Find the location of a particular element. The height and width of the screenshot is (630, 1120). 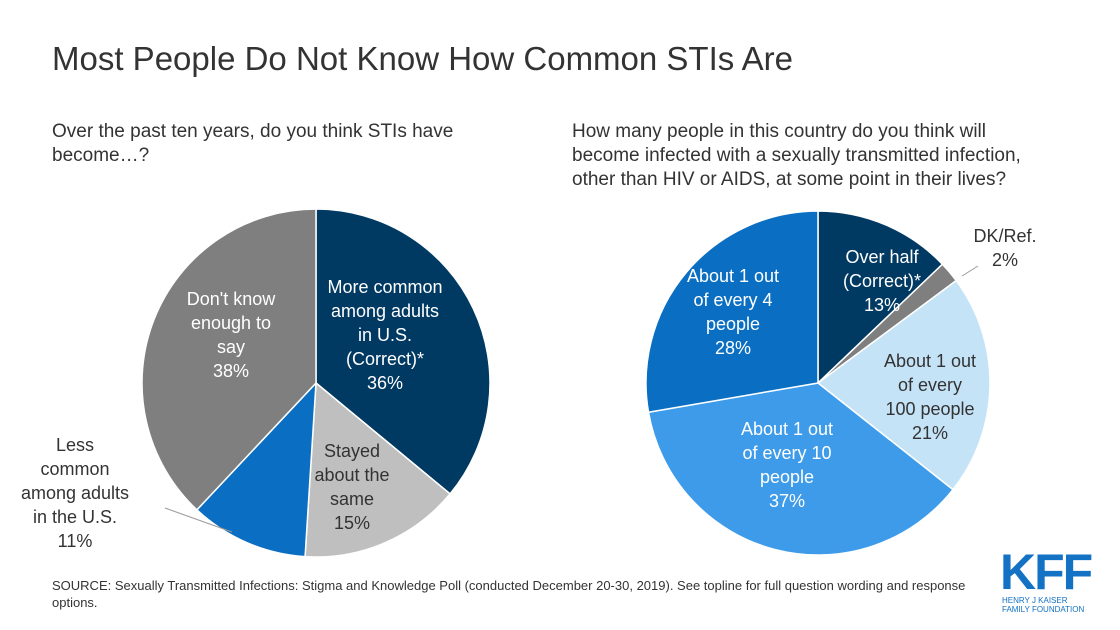

category-label: Over half (Correct)* is located at coordinates (882, 269).